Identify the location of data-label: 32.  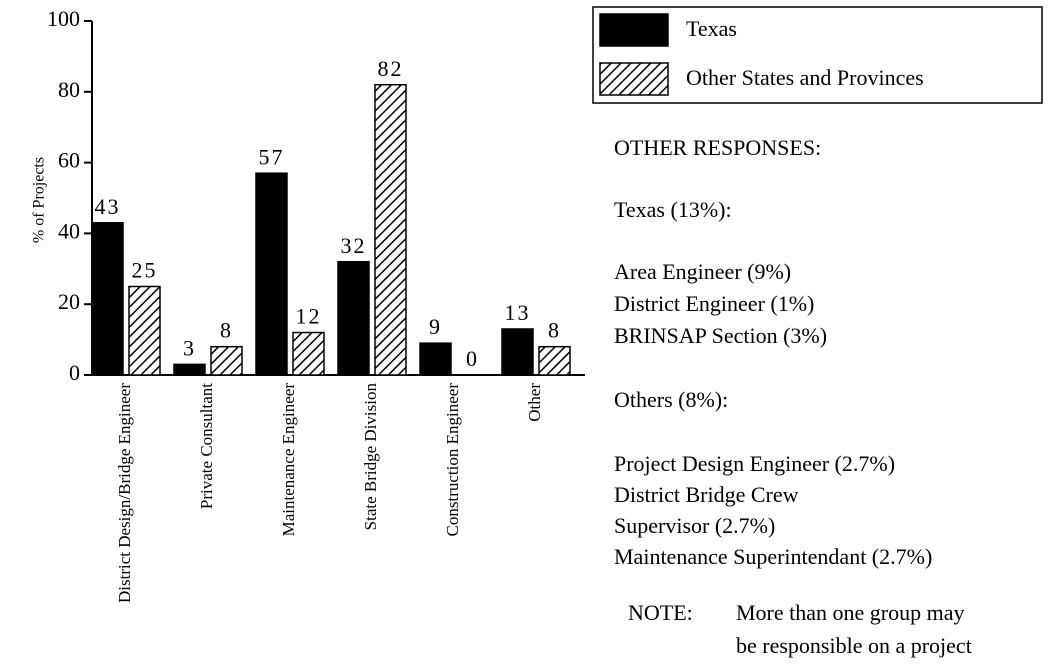
(354, 245).